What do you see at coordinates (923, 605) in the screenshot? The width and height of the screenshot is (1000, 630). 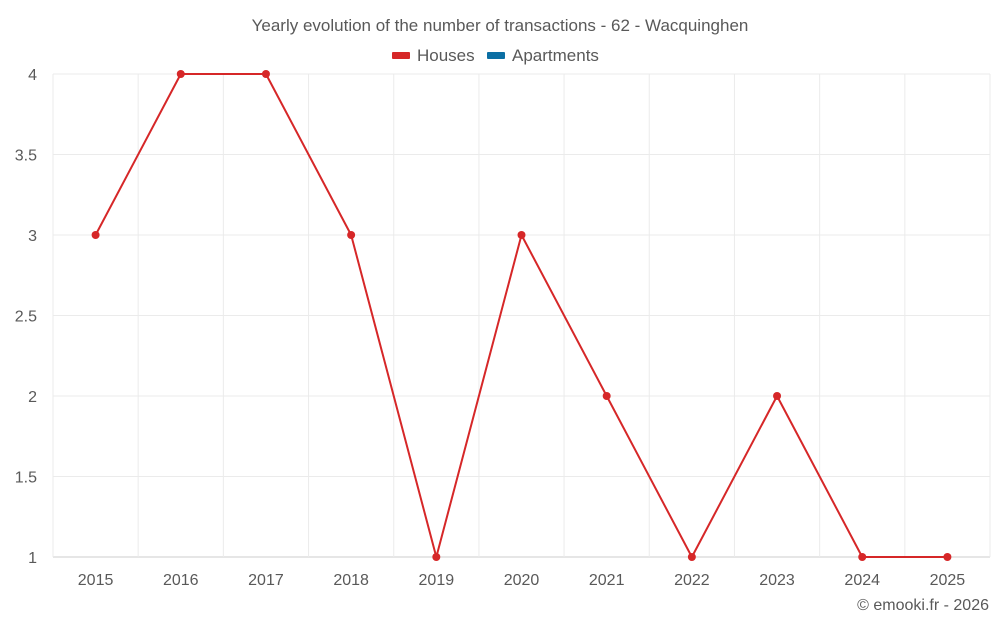 I see `credit-text: © emooki.fr - 2026` at bounding box center [923, 605].